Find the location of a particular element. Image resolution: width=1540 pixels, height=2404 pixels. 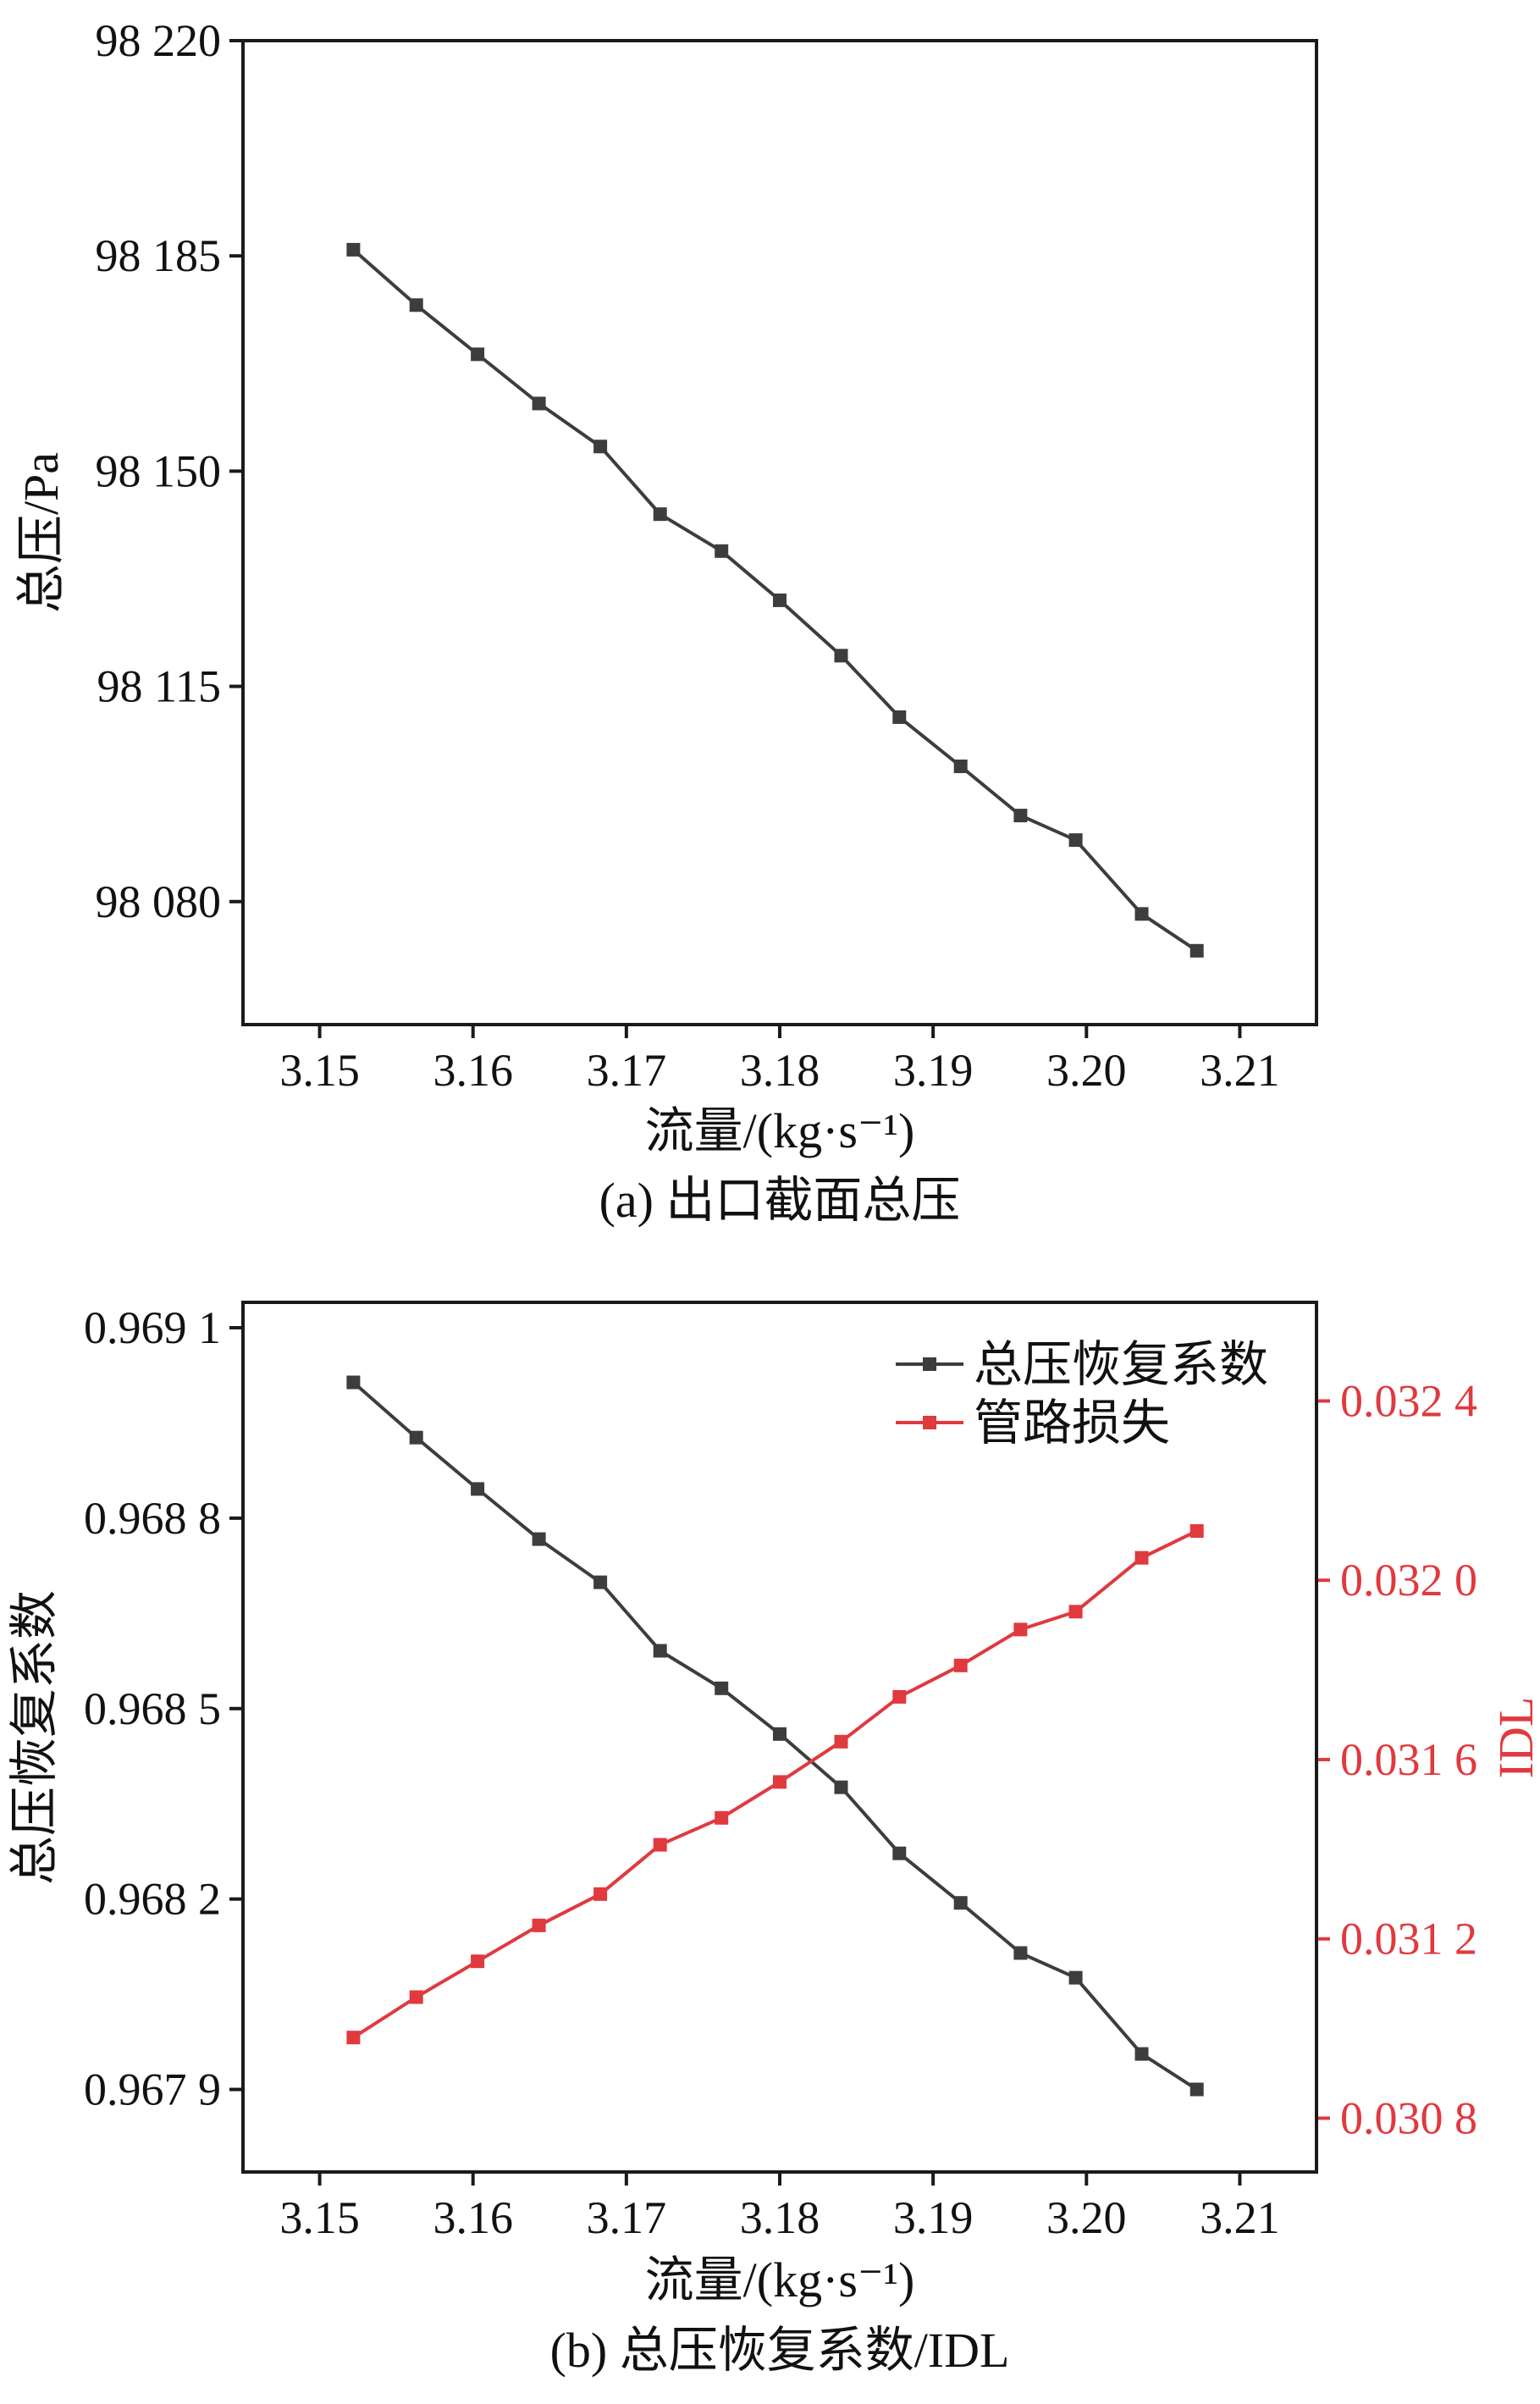

chart-a-xtick-label: 3.19 is located at coordinates (933, 1070).